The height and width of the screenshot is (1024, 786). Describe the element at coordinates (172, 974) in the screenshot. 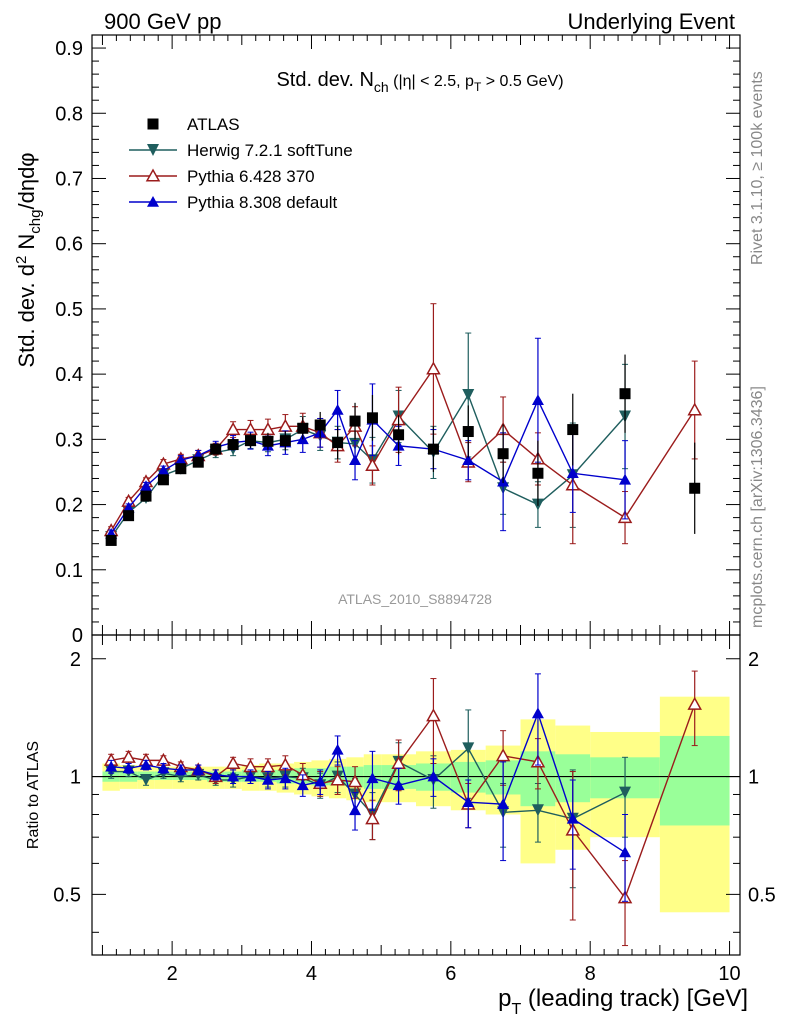

I see `x-tick-label: 2` at that location.